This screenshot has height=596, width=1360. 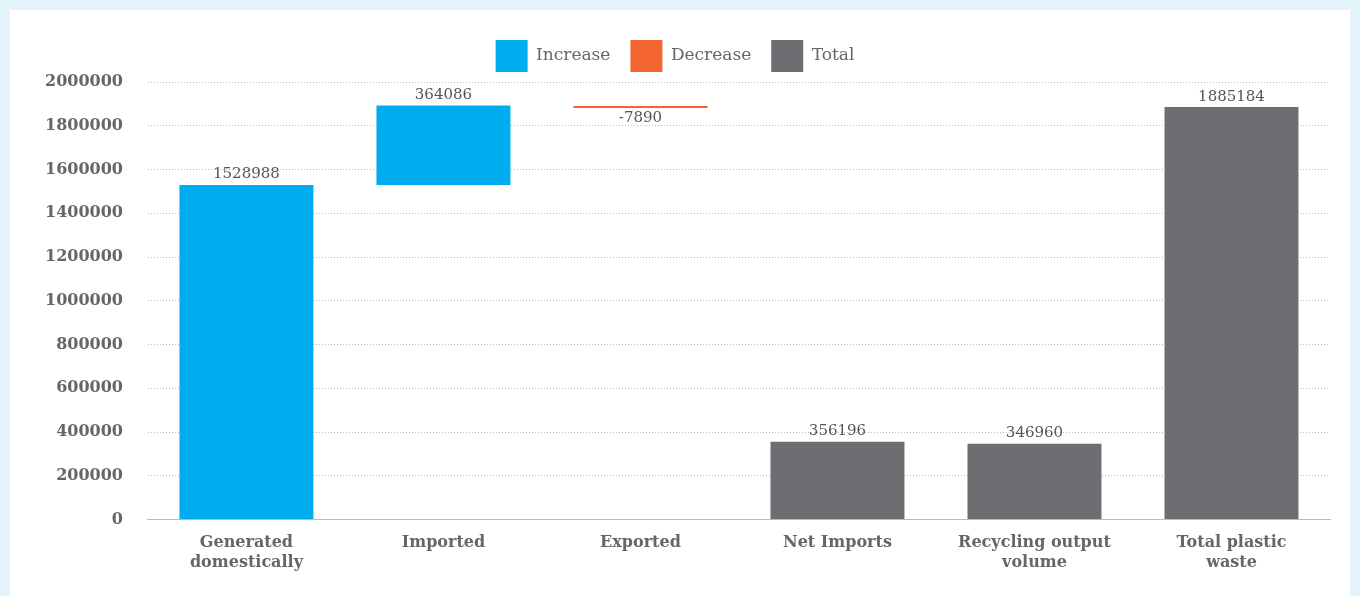 I want to click on x-tick-label: Exported, so click(x=640, y=542).